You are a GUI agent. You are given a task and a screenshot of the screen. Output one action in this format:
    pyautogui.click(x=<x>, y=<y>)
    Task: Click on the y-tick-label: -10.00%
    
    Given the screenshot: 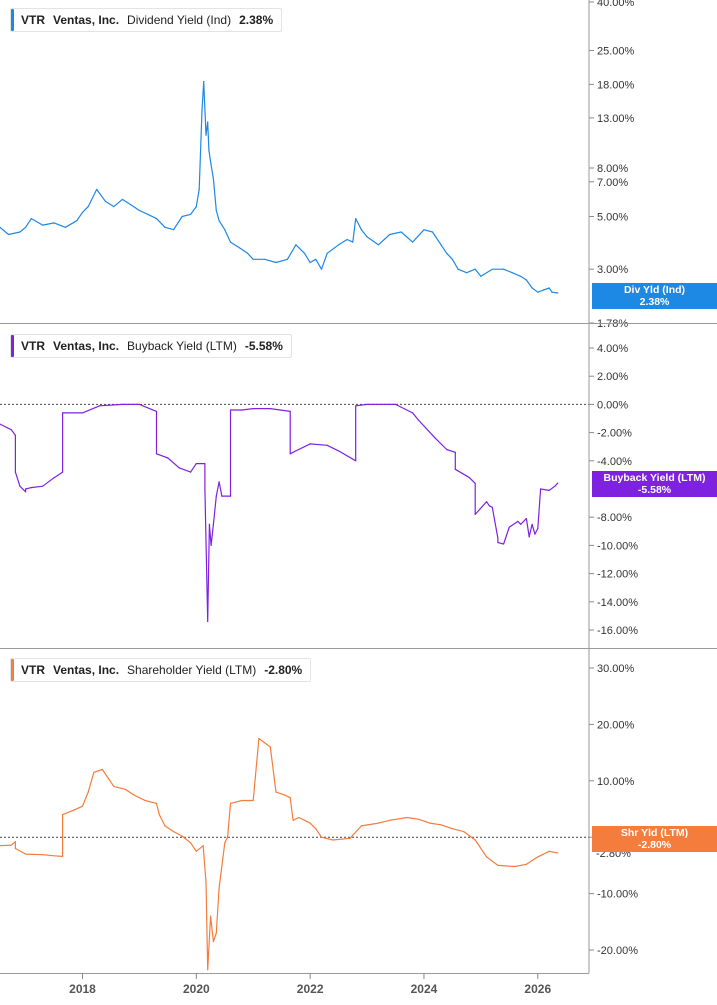 What is the action you would take?
    pyautogui.click(x=617, y=895)
    